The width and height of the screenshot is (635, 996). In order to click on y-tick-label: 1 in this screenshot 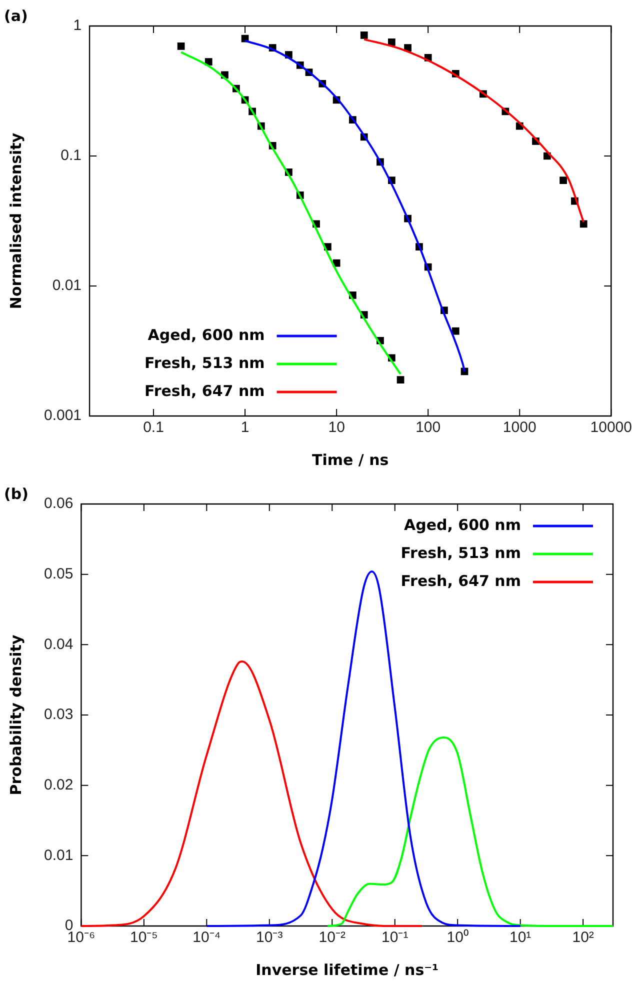, I will do `click(77, 25)`.